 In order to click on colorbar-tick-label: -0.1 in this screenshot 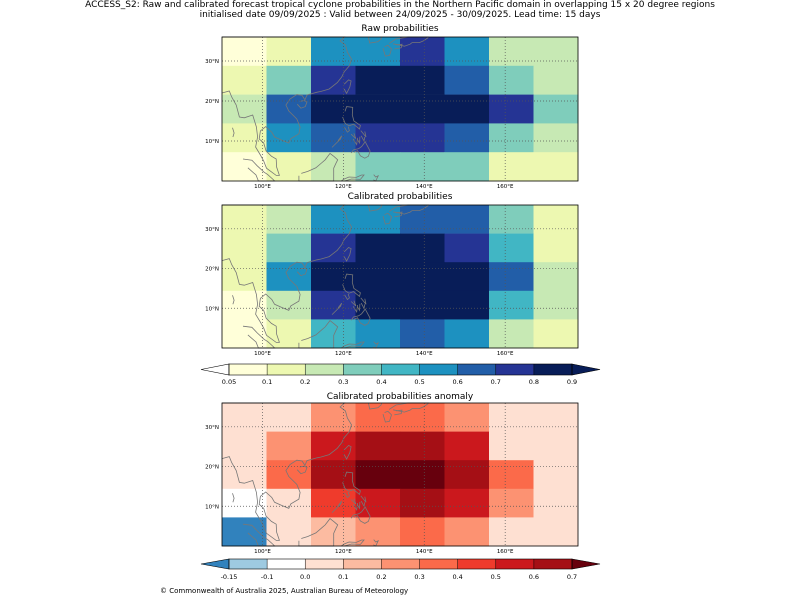, I will do `click(267, 577)`.